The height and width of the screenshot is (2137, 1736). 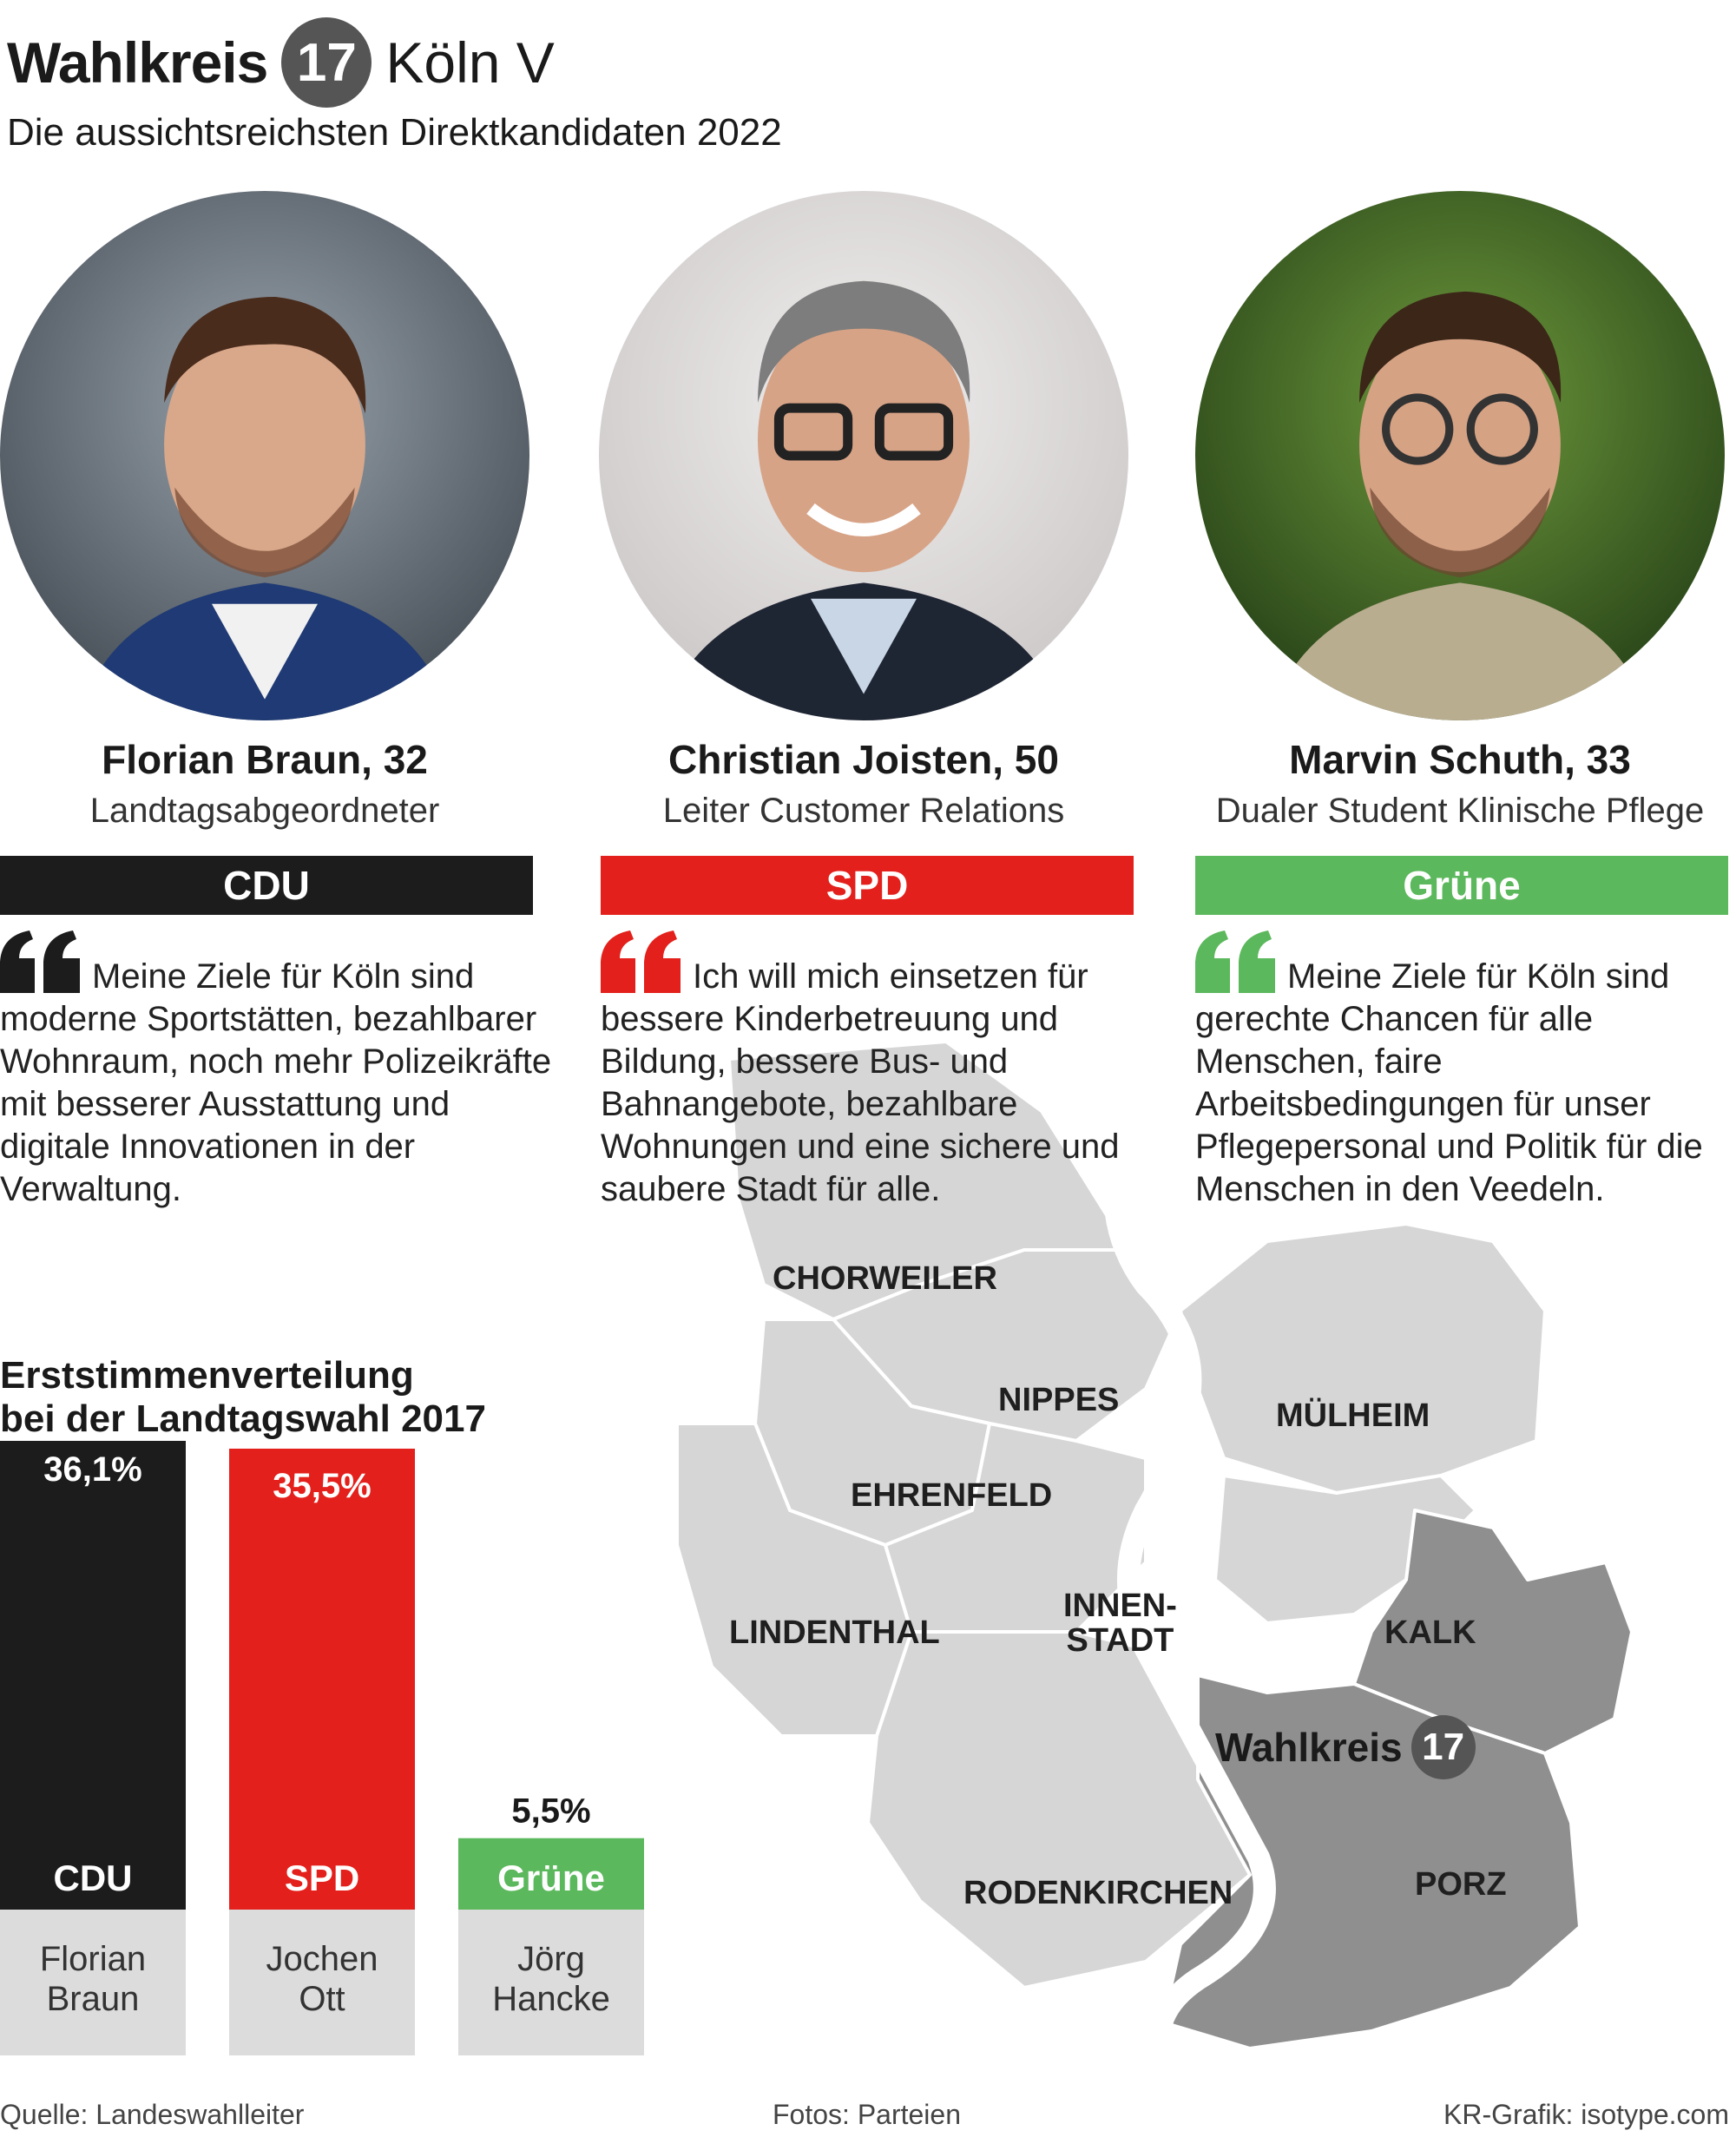 I want to click on bar-value-label: 36,1%, so click(x=92, y=1469).